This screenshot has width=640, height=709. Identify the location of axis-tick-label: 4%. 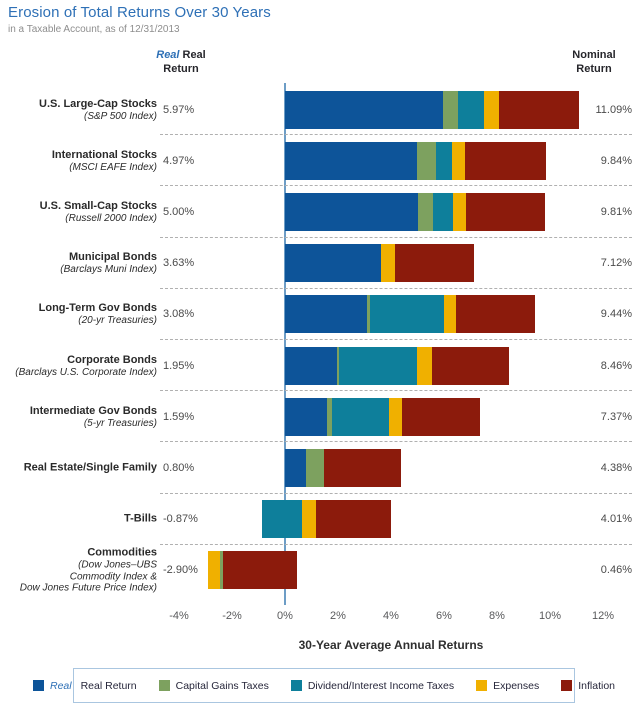
(391, 616).